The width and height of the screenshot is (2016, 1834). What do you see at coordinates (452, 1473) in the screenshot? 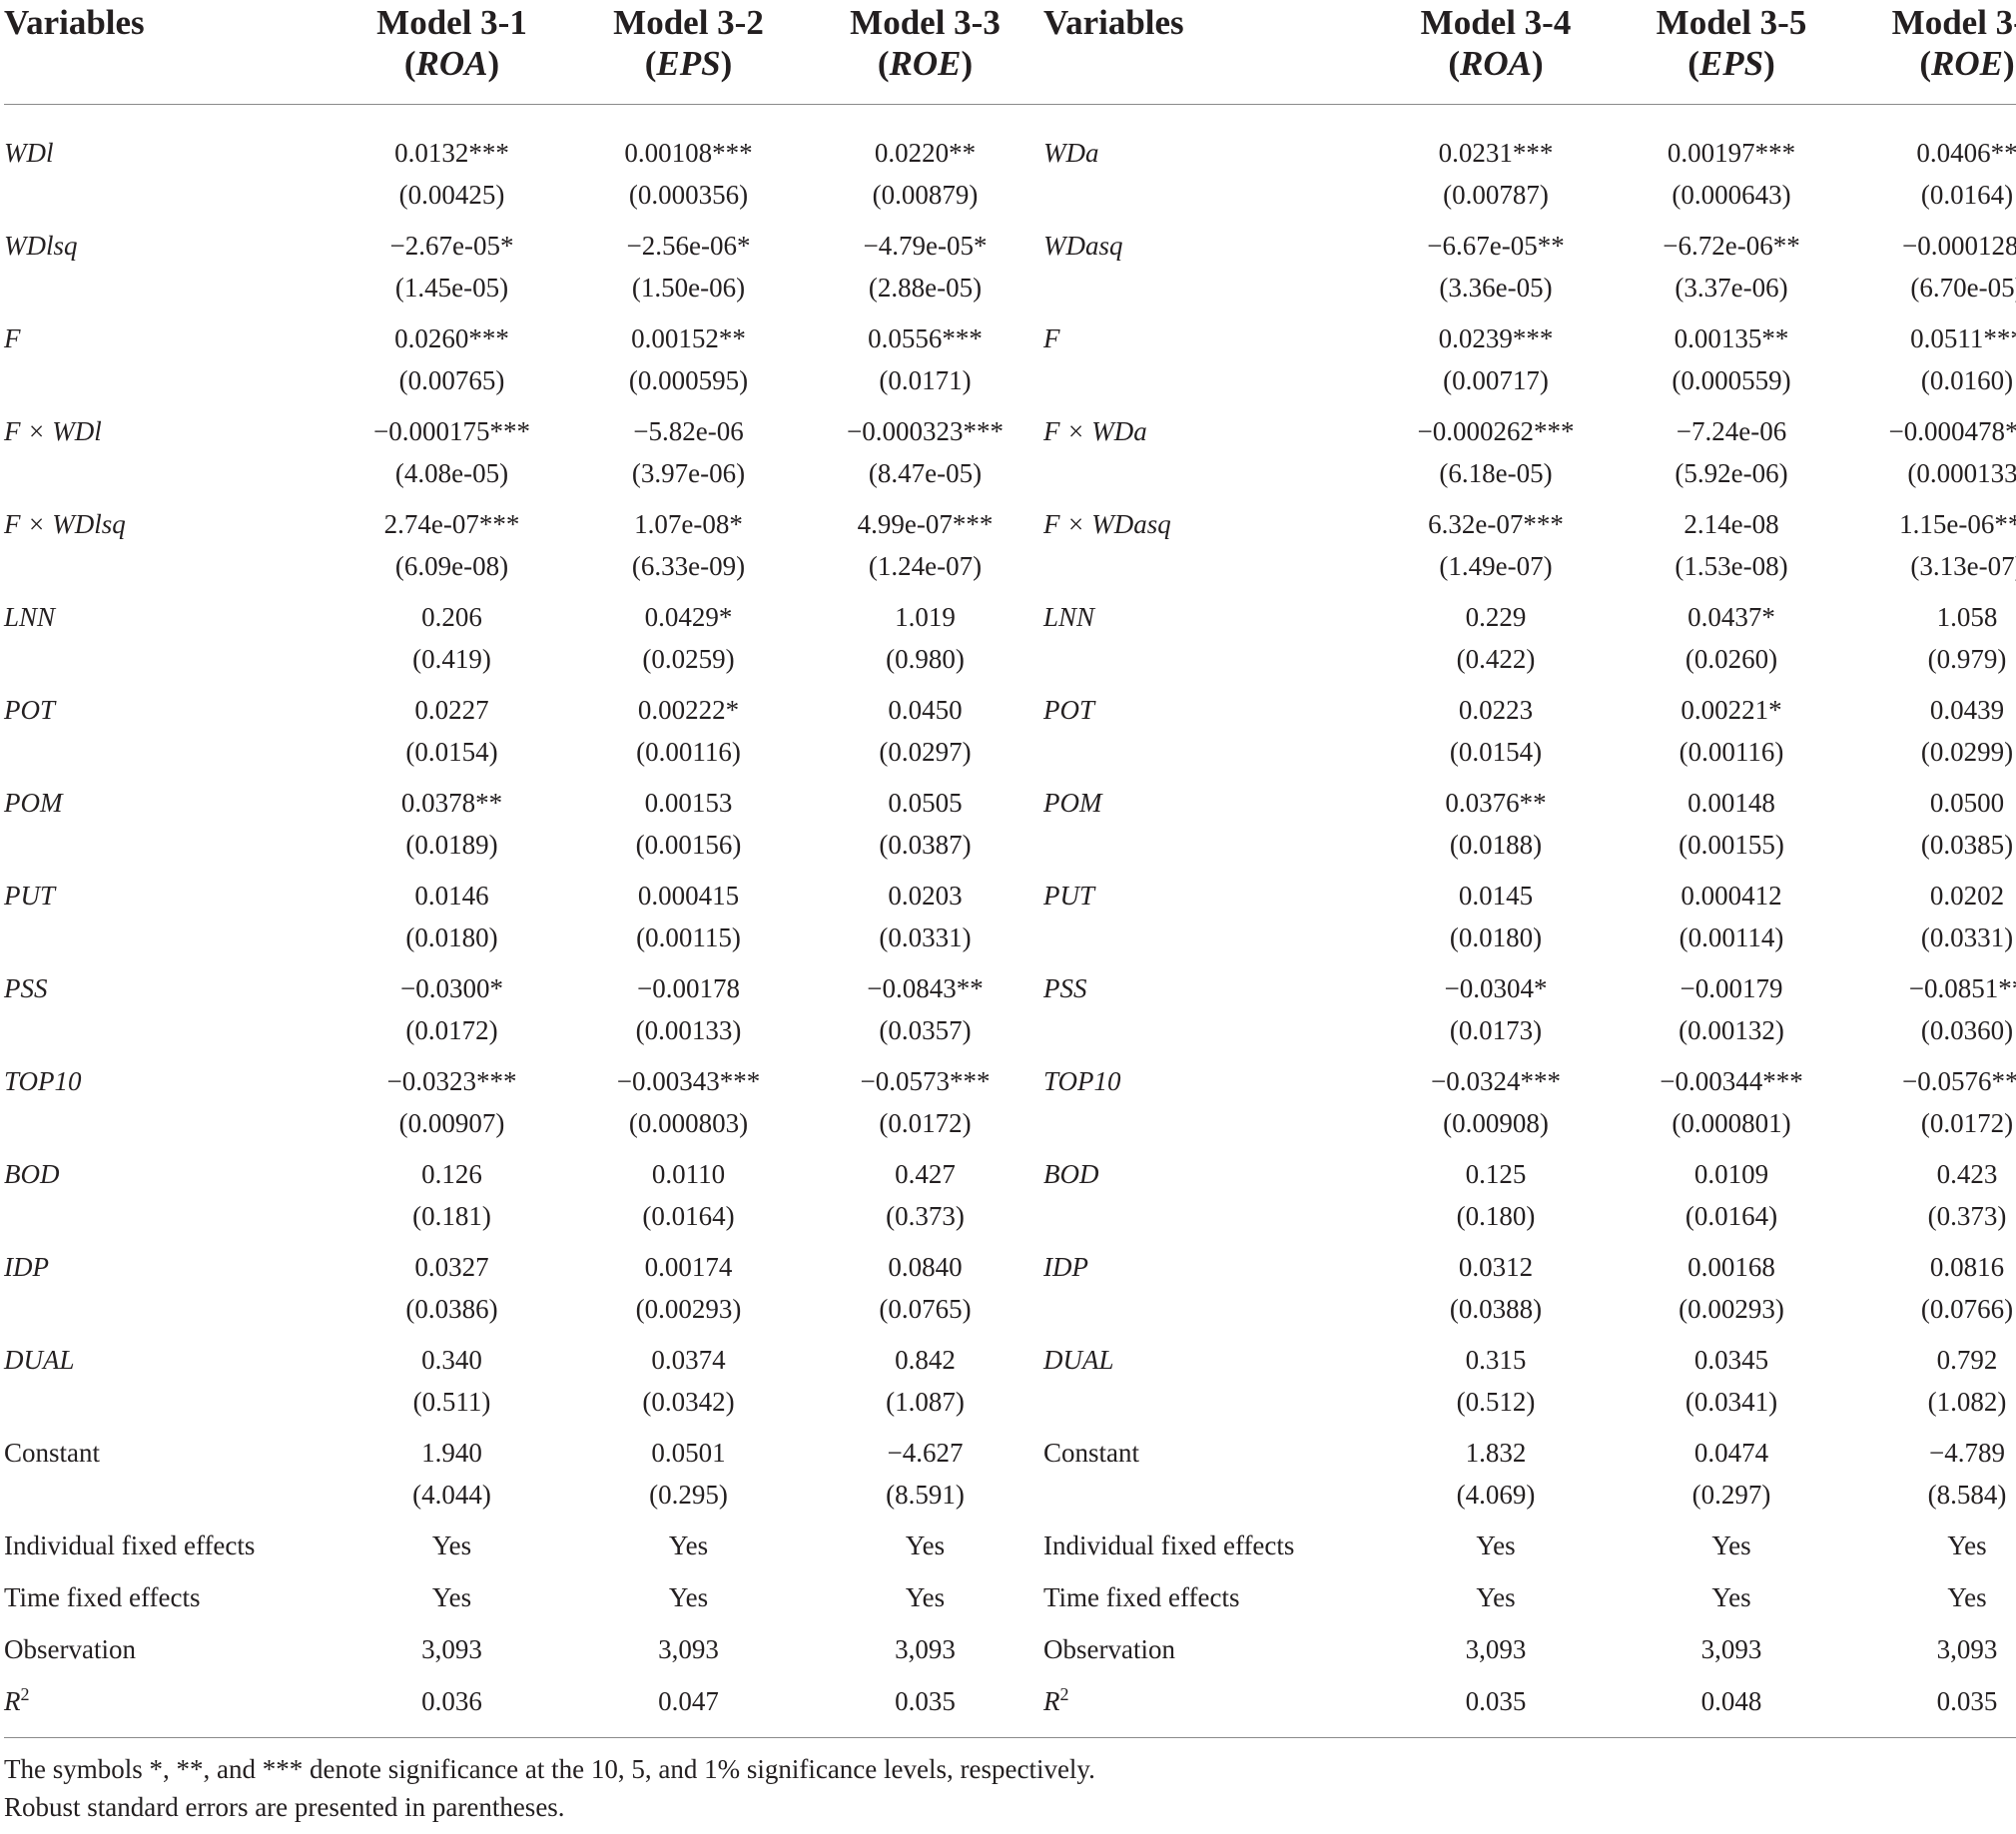
I see `estimate-cell: 1.940 (4.044)` at bounding box center [452, 1473].